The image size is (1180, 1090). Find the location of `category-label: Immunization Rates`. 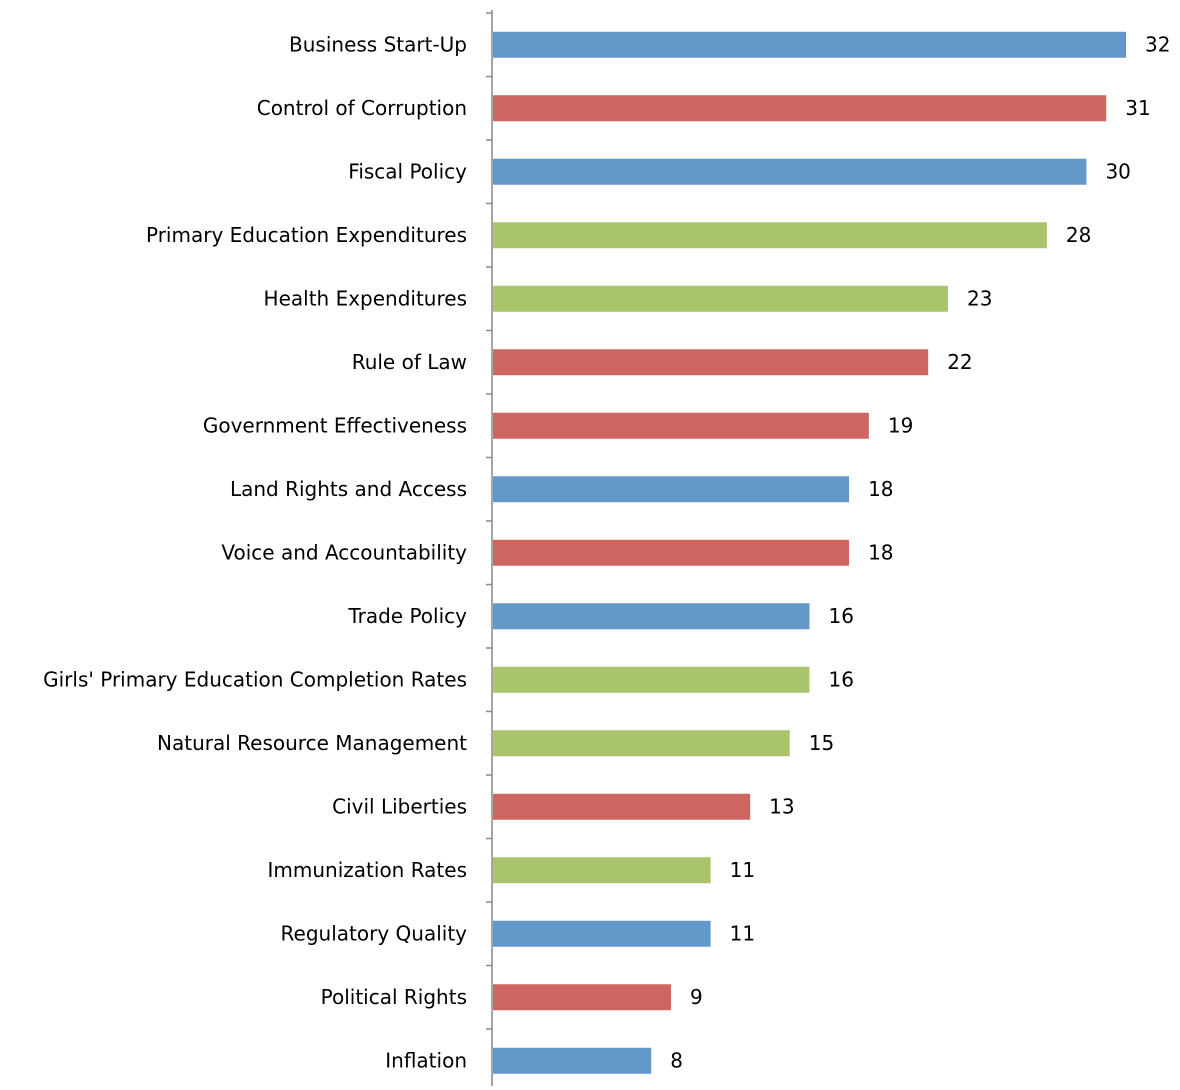

category-label: Immunization Rates is located at coordinates (367, 870).